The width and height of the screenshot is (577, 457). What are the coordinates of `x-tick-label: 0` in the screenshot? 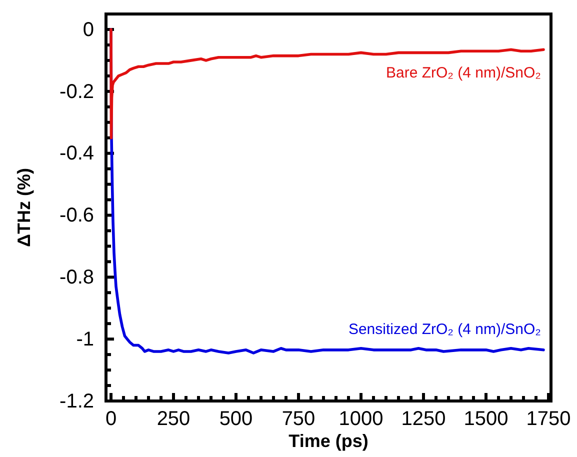 It's located at (111, 419).